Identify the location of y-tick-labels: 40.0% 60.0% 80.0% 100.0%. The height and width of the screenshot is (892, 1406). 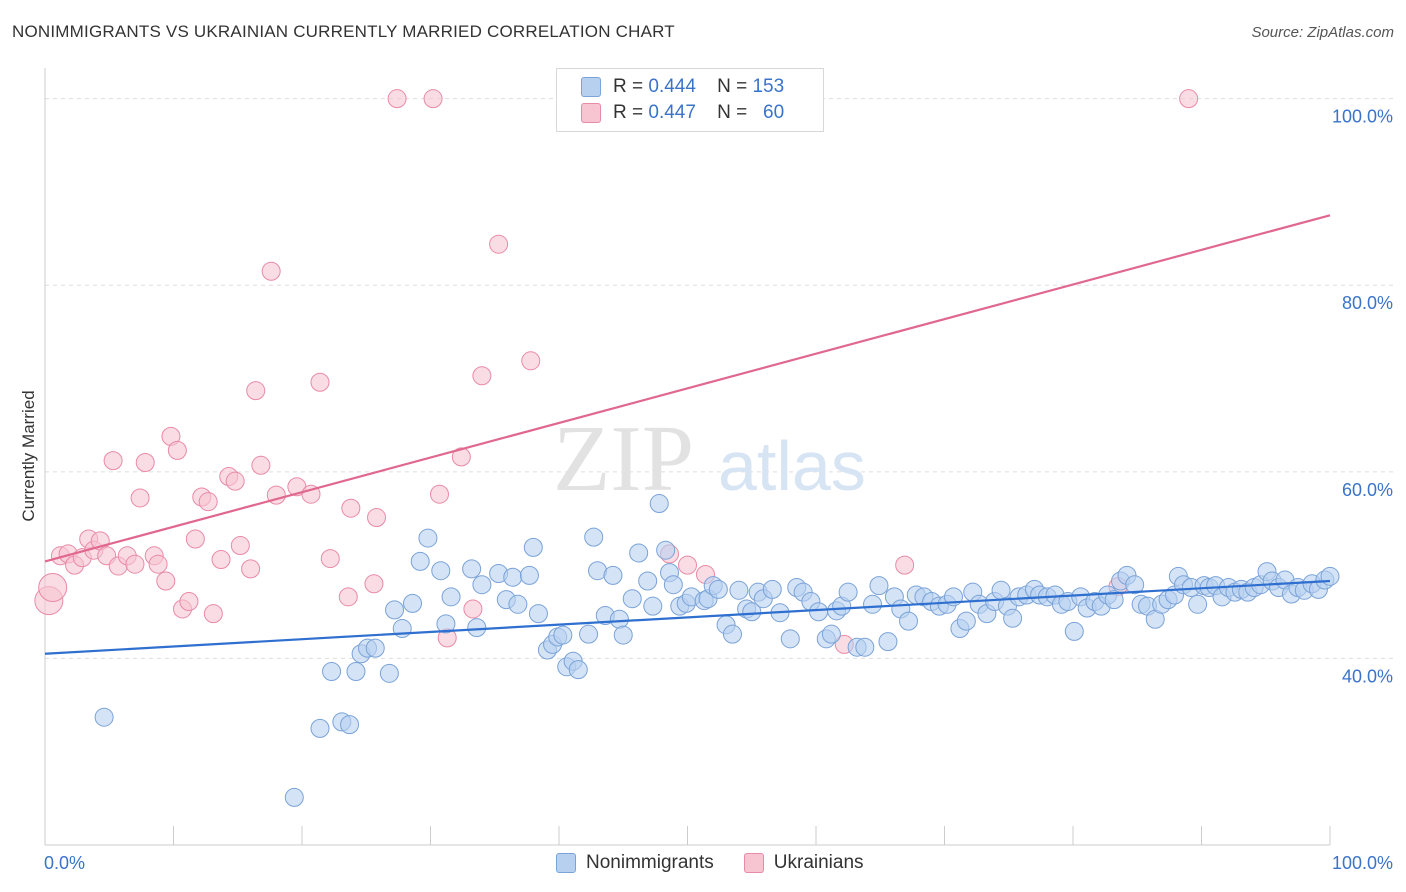
(1362, 397).